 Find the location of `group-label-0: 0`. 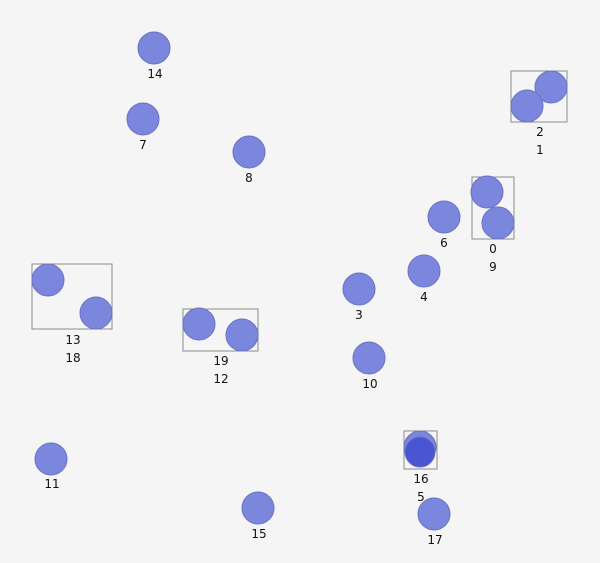

group-label-0: 0 is located at coordinates (493, 249).